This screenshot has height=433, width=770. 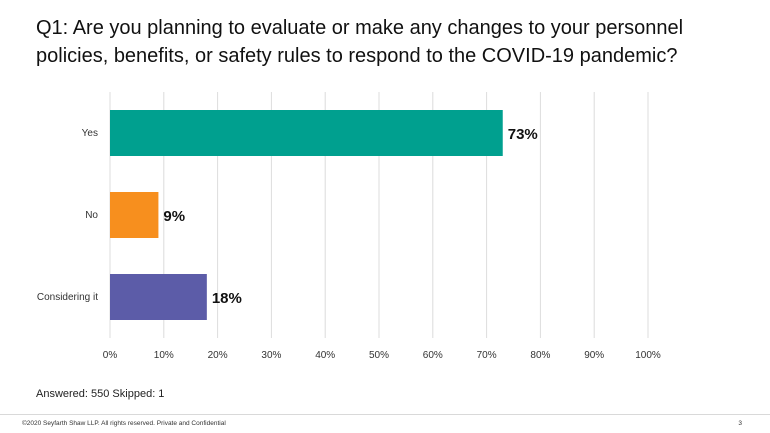 I want to click on x-tick-label: 90%, so click(x=594, y=355).